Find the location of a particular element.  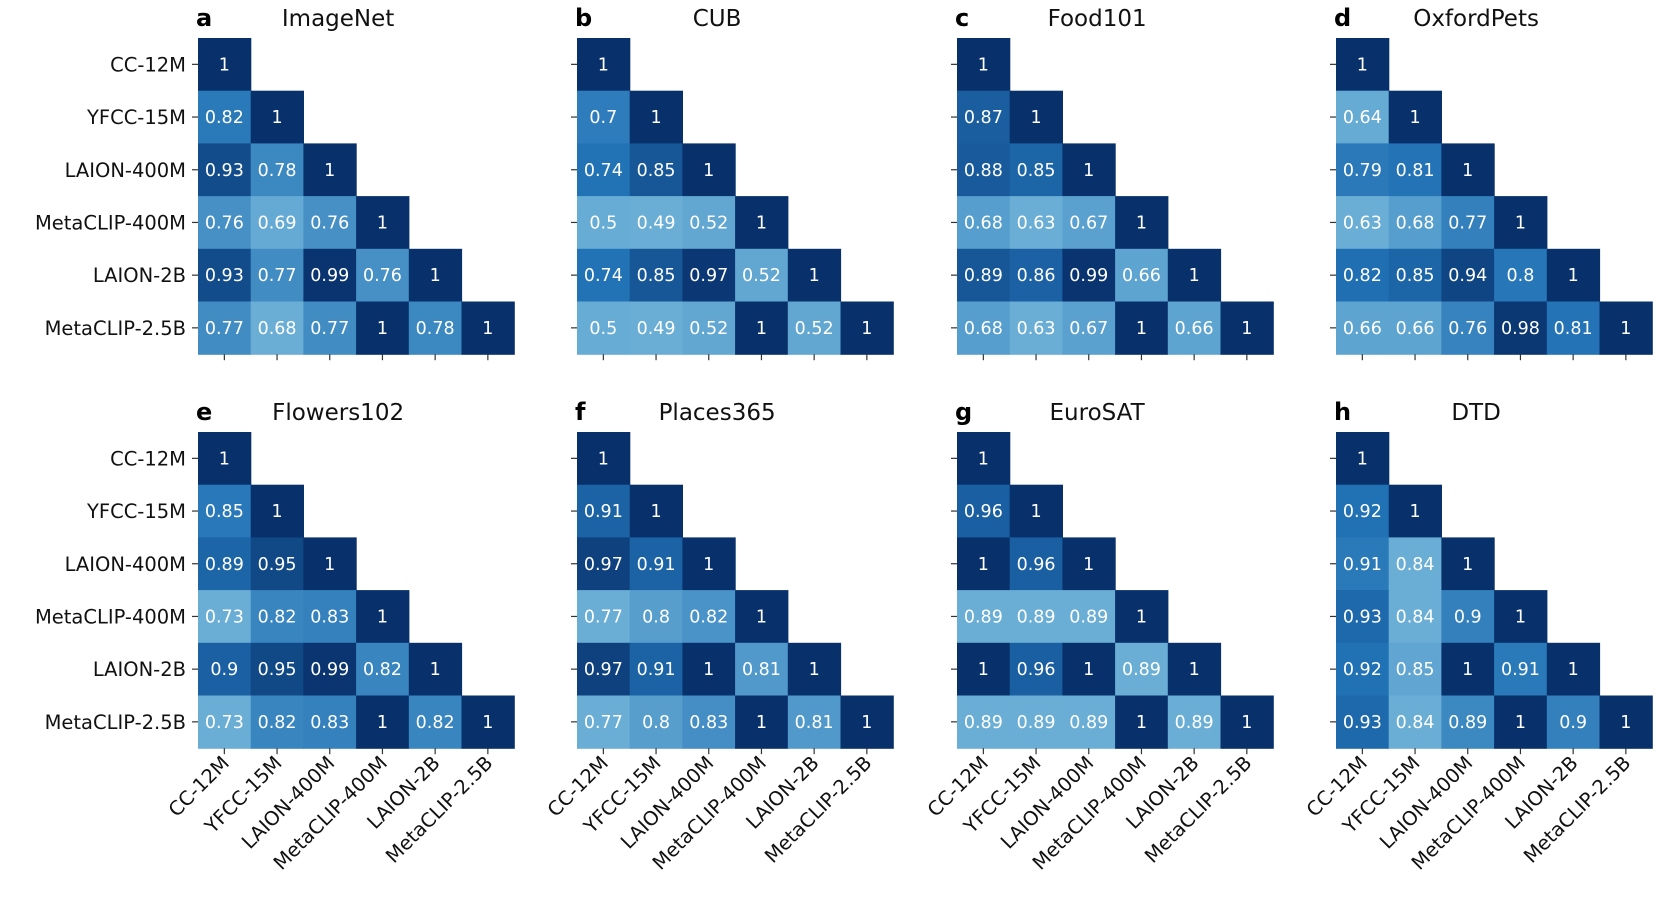

y-tick-label: LAION-400M is located at coordinates (125, 564).